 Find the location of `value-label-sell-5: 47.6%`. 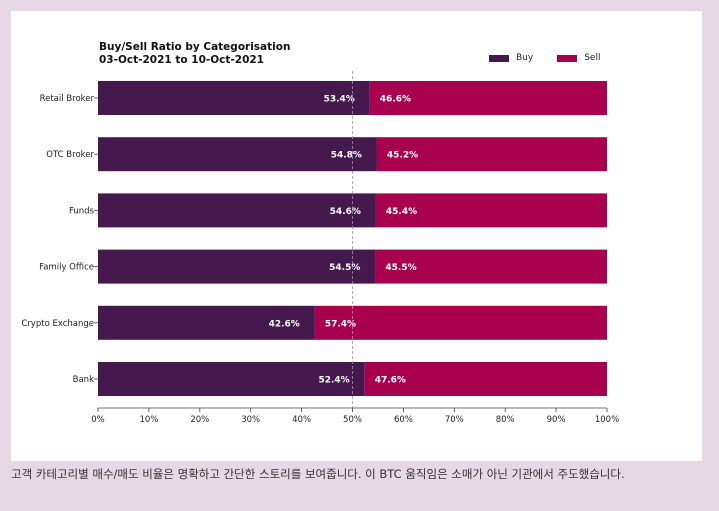

value-label-sell-5: 47.6% is located at coordinates (390, 381).